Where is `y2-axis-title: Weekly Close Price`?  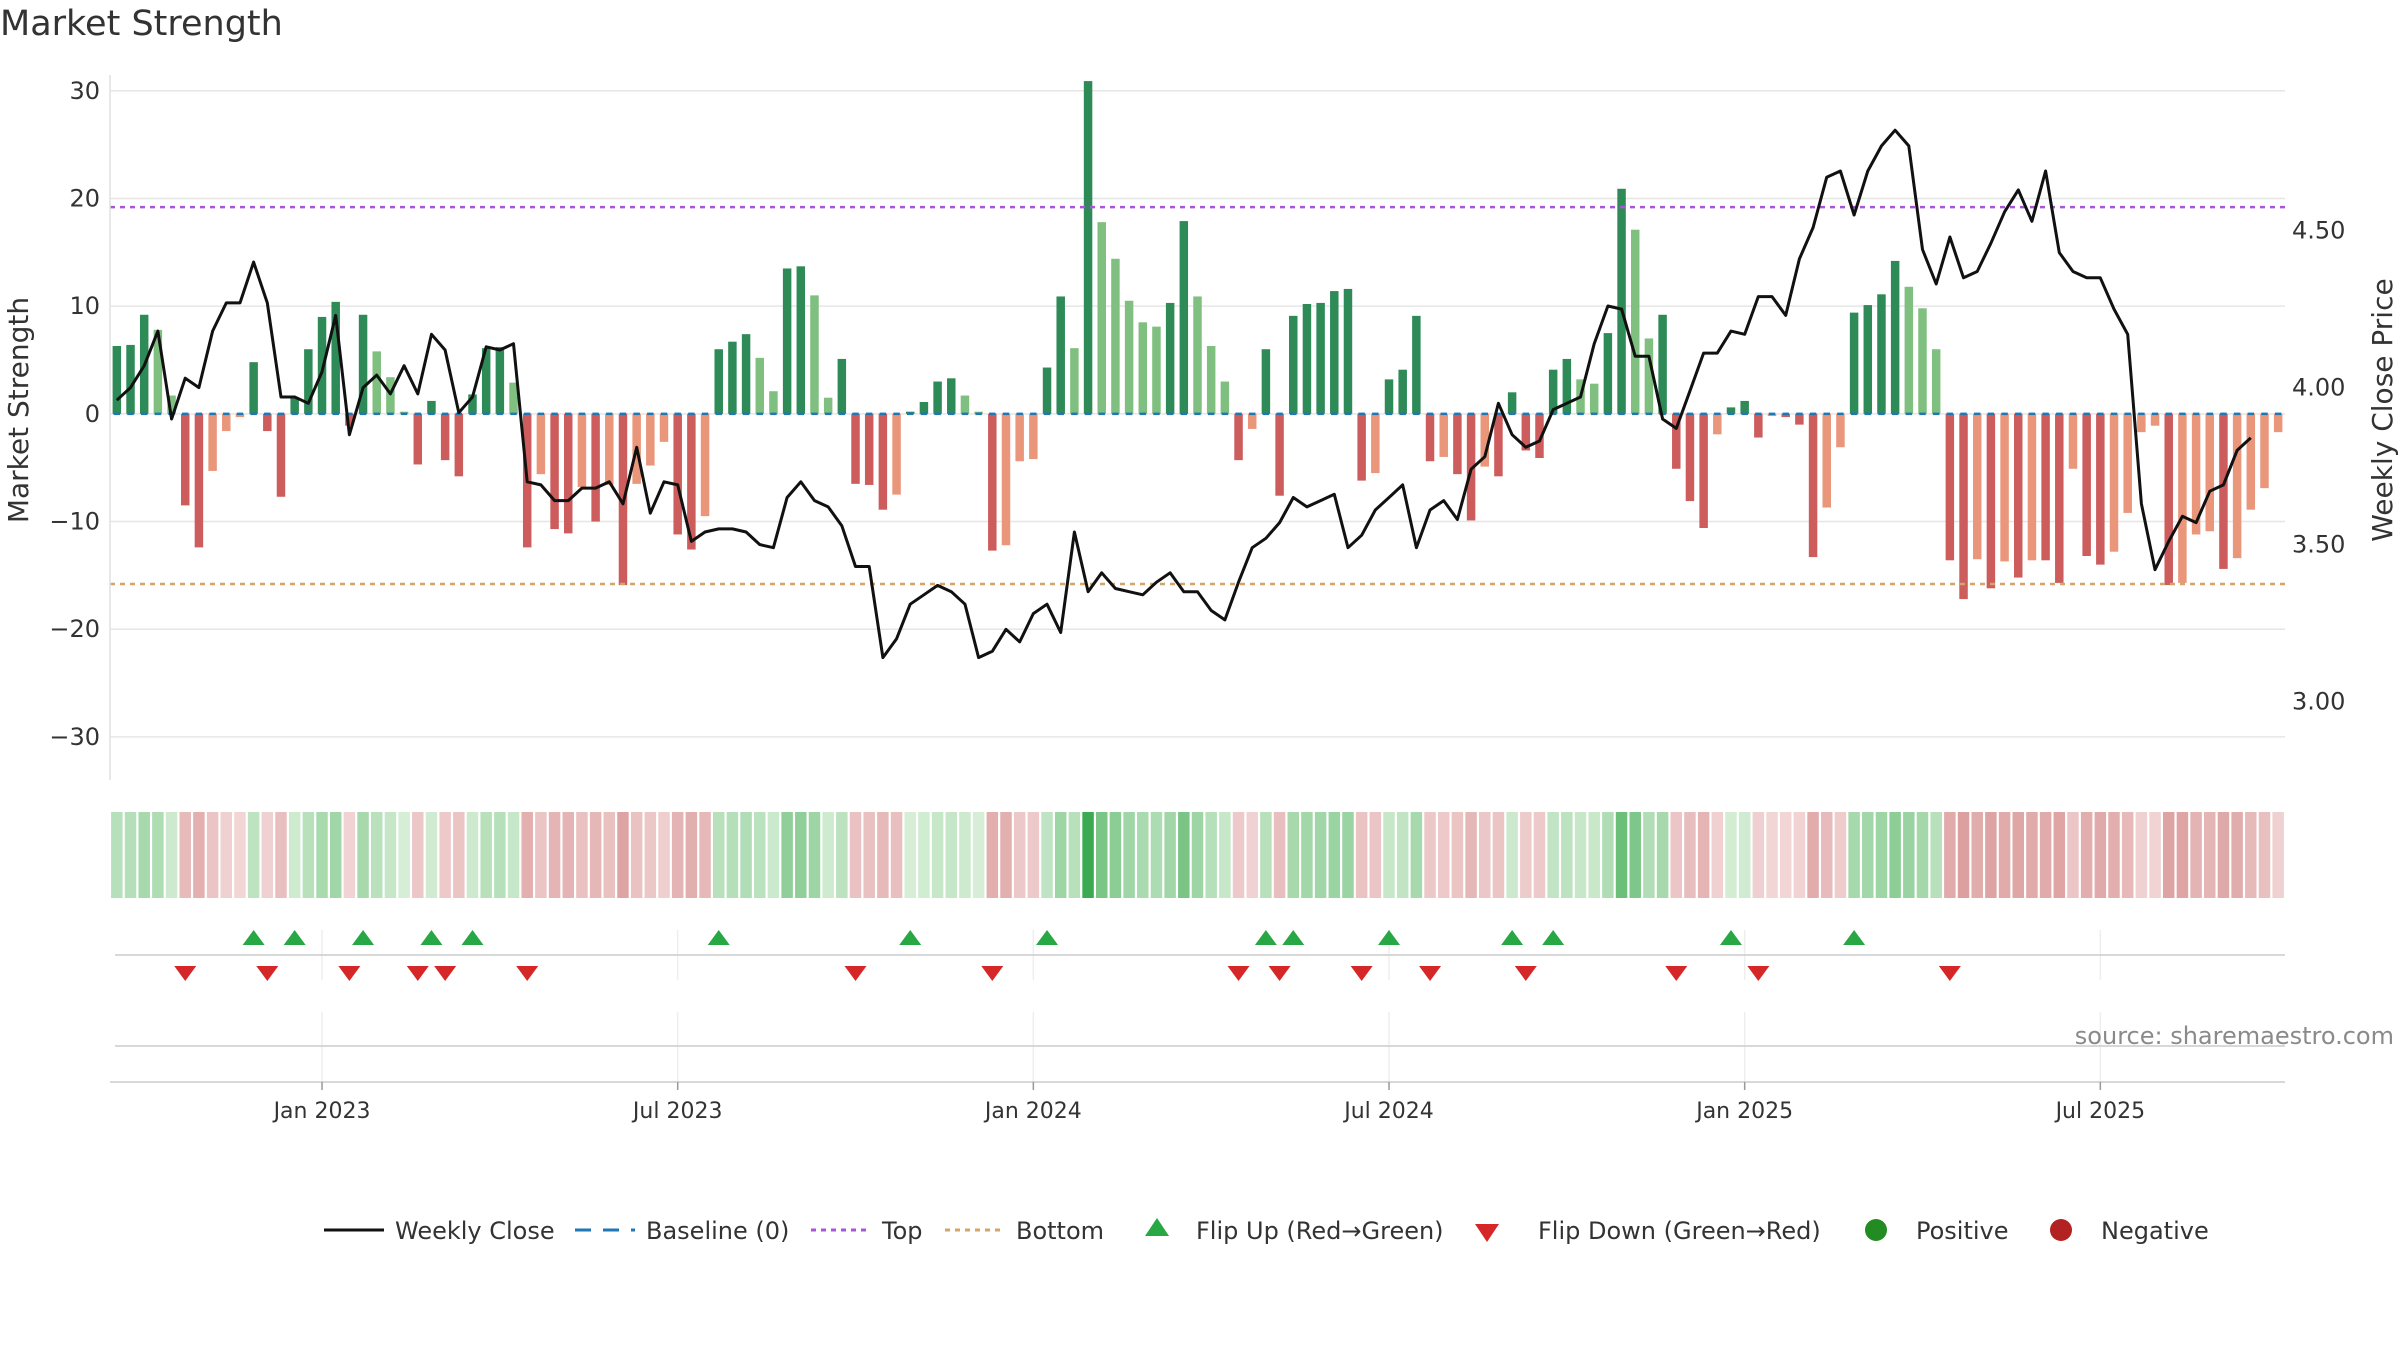
y2-axis-title: Weekly Close Price is located at coordinates (2382, 409).